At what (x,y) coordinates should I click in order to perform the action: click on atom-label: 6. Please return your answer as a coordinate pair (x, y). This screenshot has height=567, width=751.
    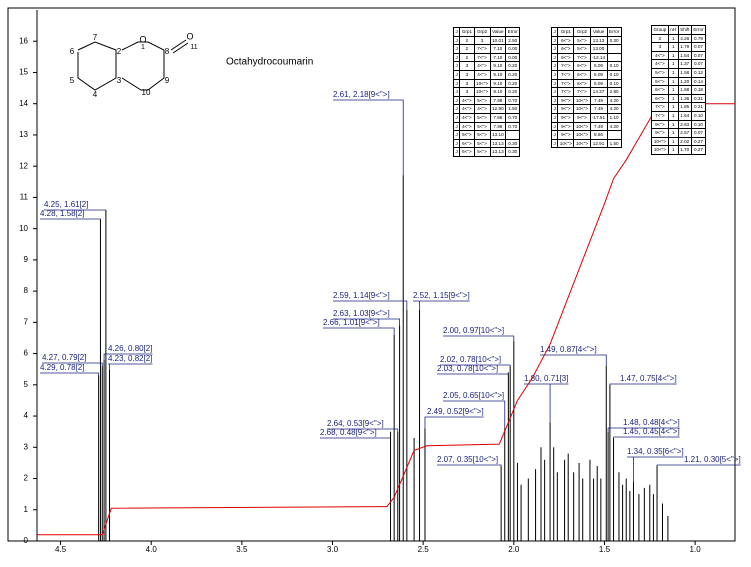
    Looking at the image, I should click on (72, 51).